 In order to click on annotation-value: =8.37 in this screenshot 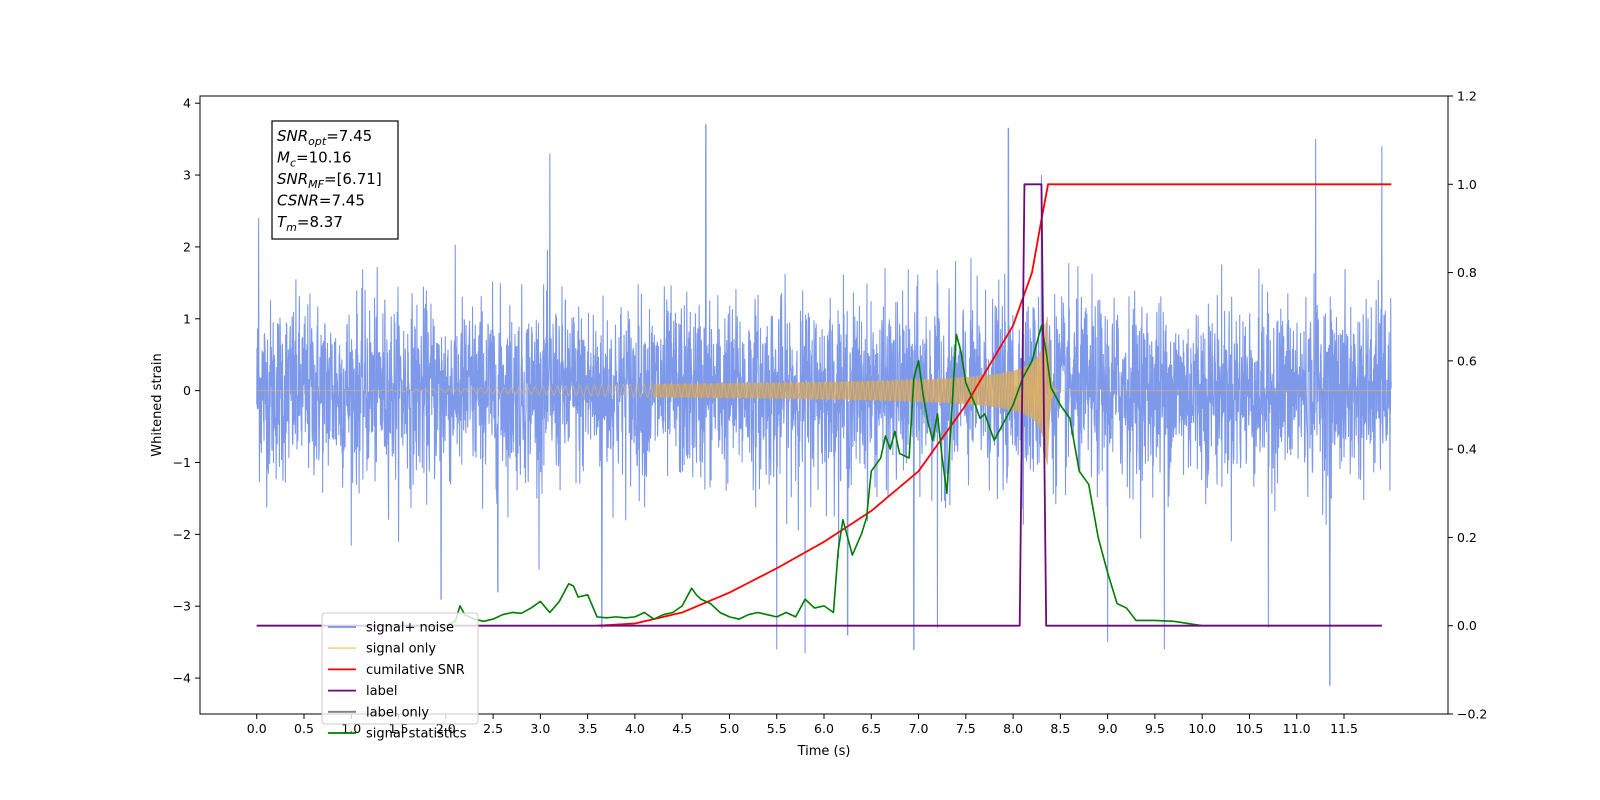, I will do `click(320, 222)`.